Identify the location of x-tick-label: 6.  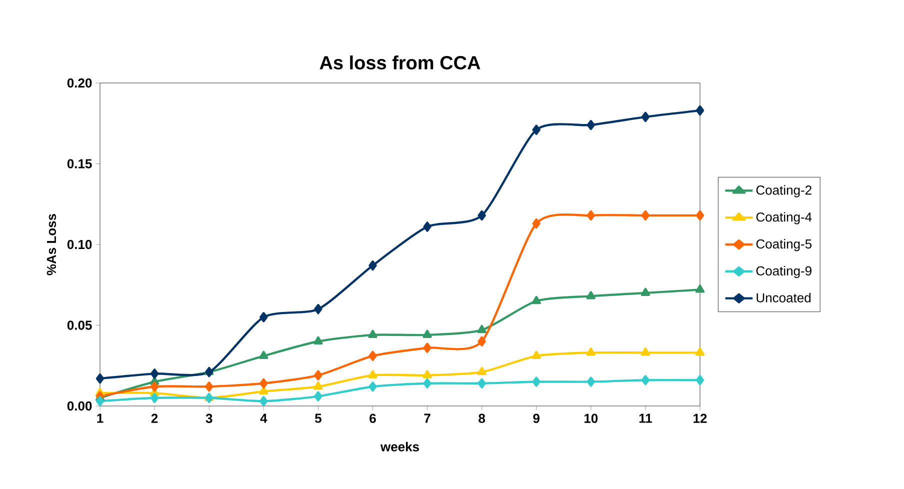
(373, 418).